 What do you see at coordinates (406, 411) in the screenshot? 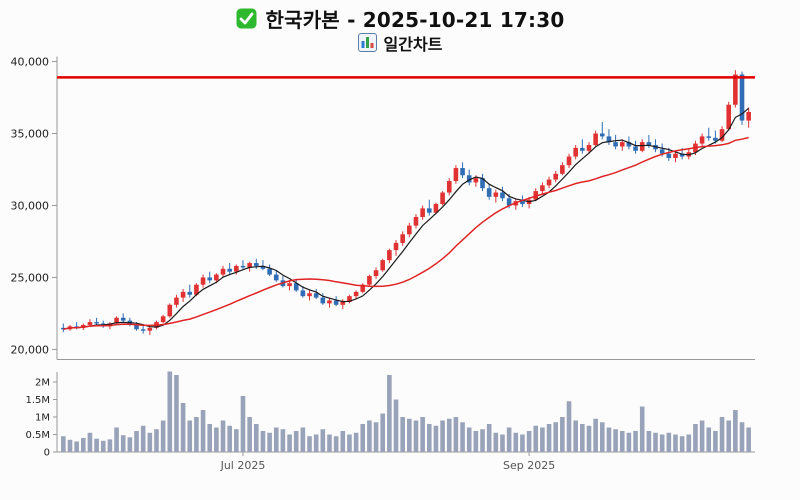
I see `volume-bars-group` at bounding box center [406, 411].